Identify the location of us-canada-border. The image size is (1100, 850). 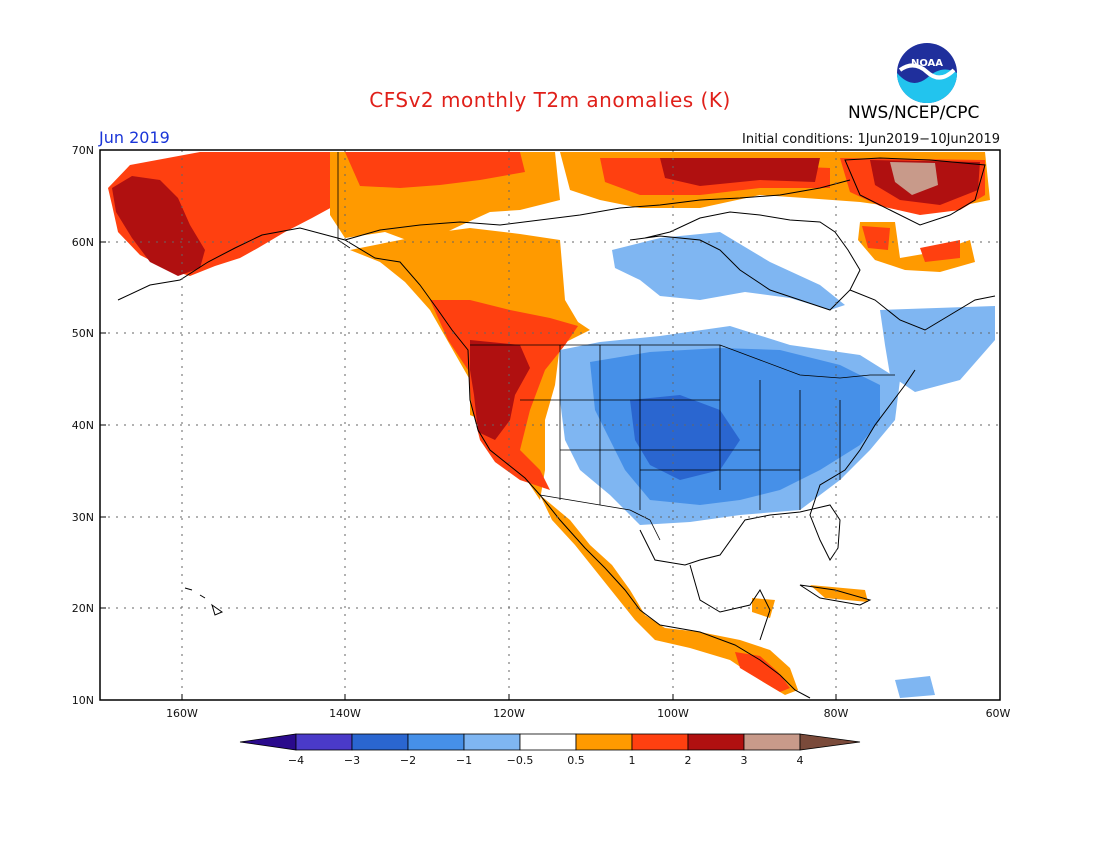
(682, 361).